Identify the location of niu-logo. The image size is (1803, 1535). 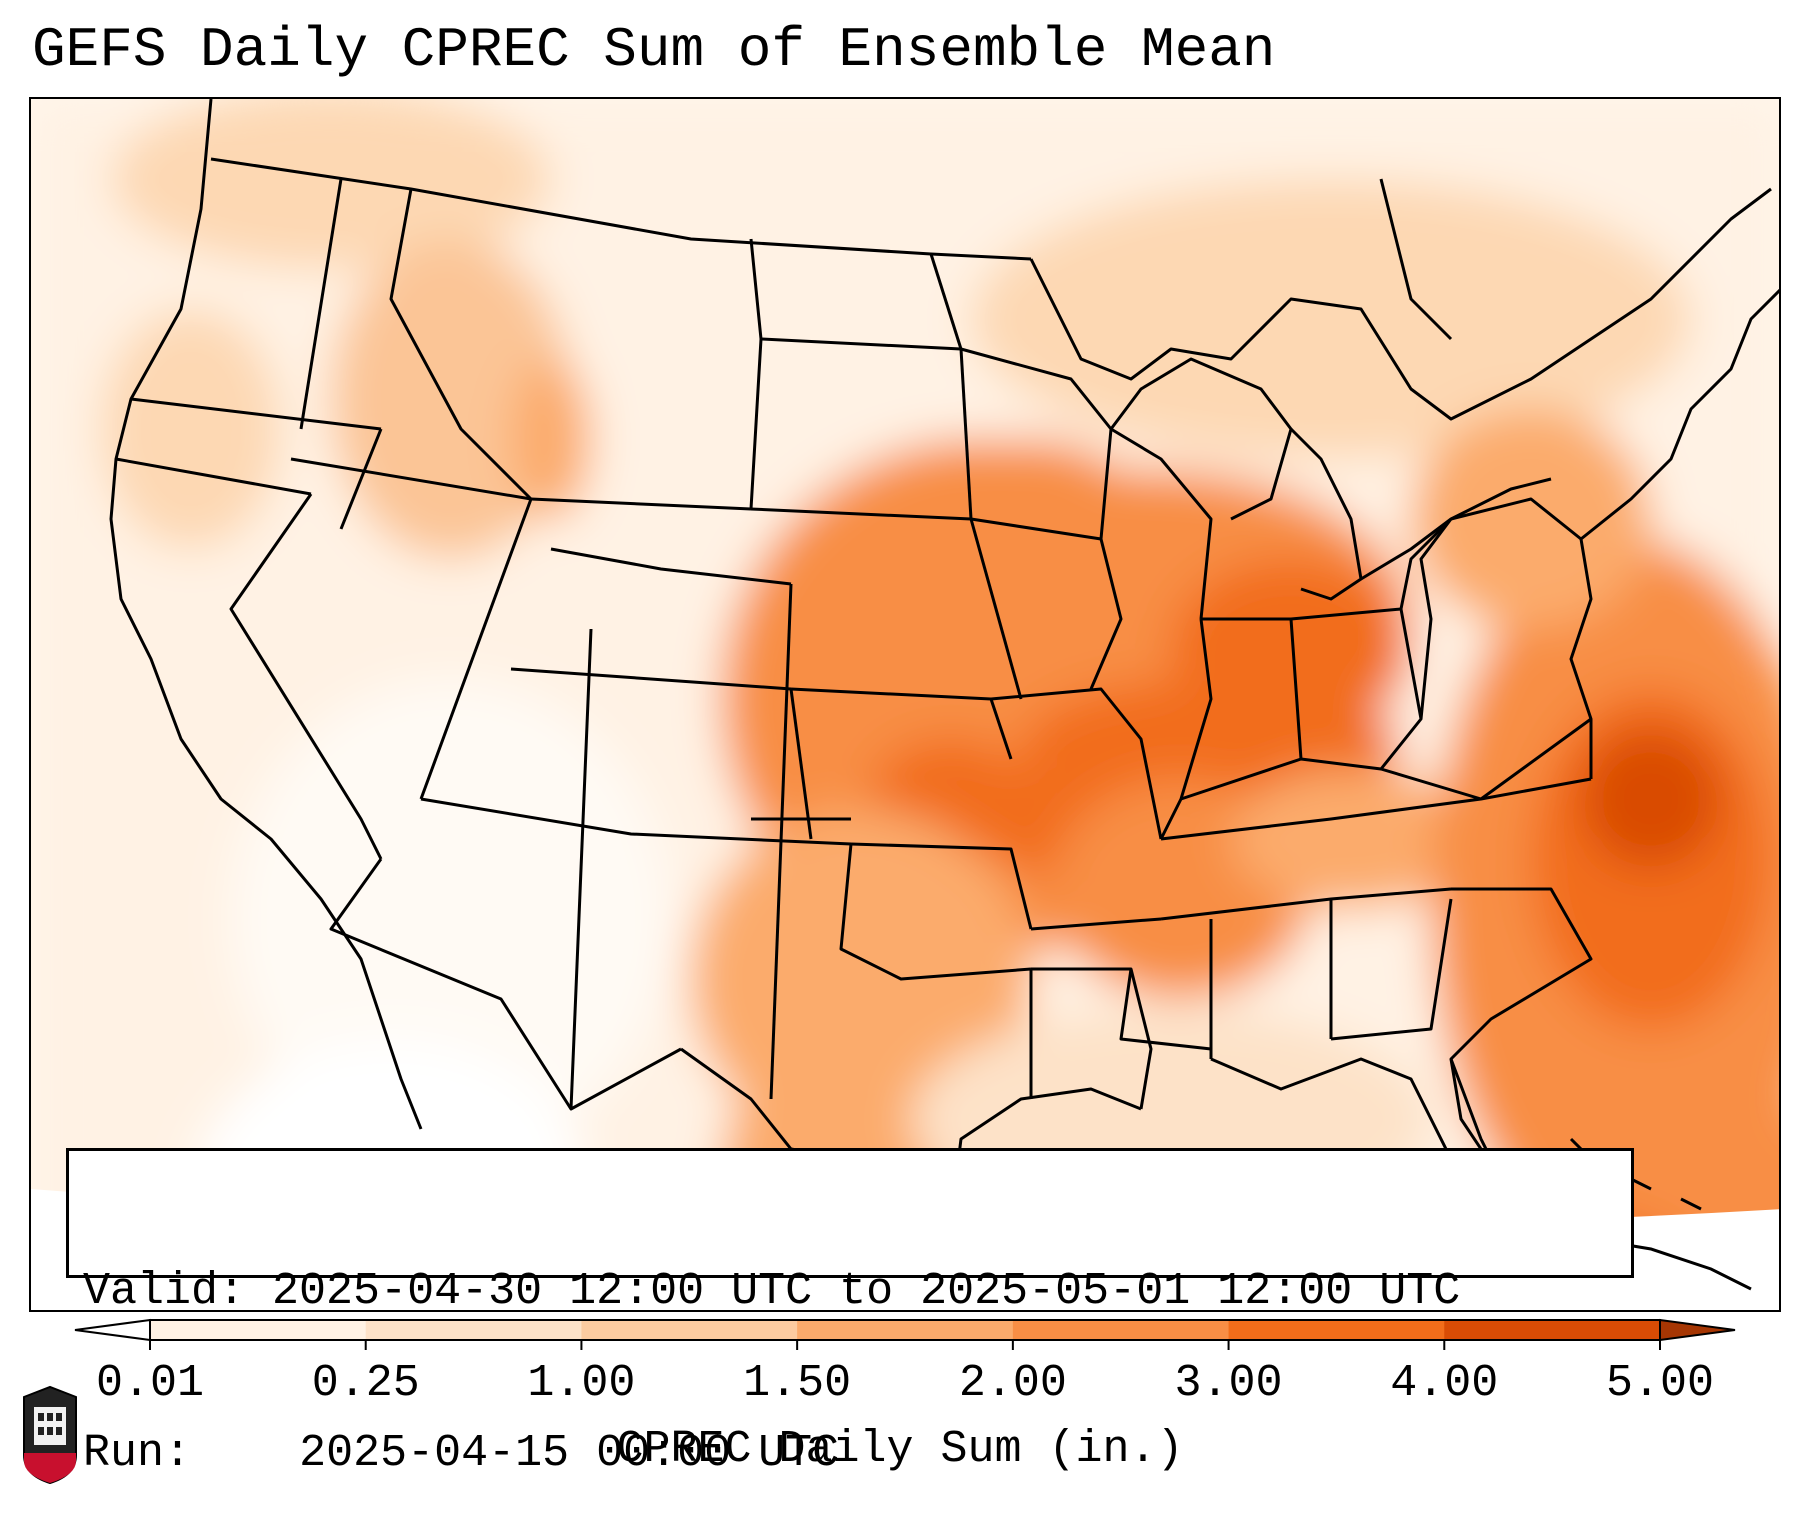
(50, 1435).